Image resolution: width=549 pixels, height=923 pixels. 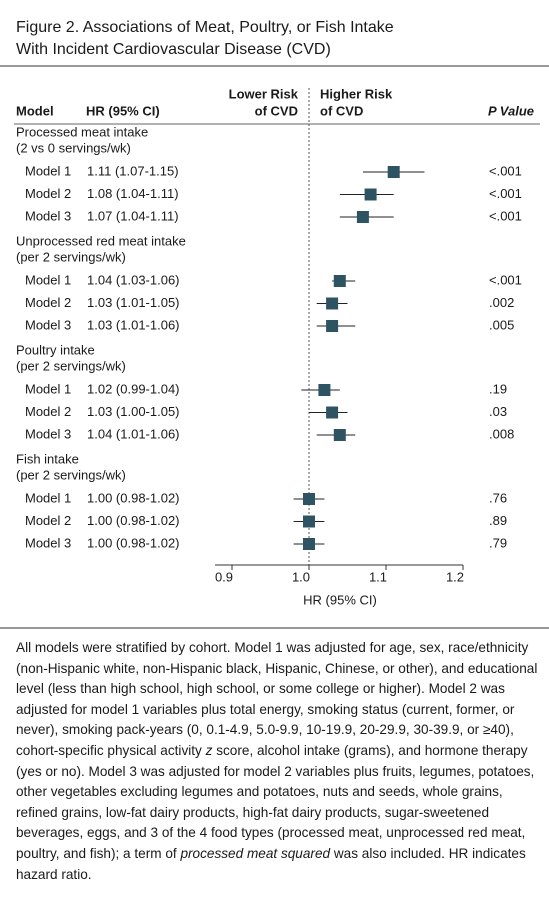 What do you see at coordinates (255, 853) in the screenshot?
I see `note-text: processed meat squared` at bounding box center [255, 853].